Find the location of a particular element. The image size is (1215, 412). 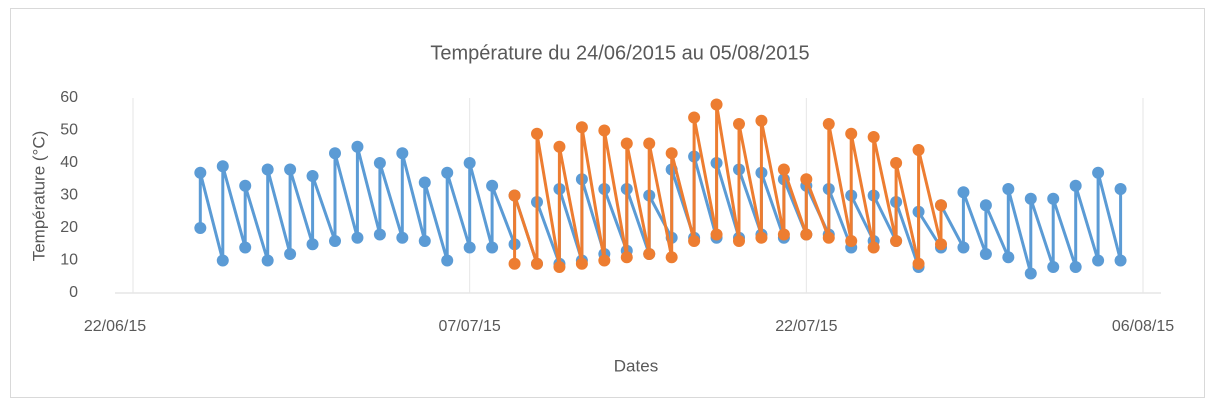

chart-title: Température du 24/06/2015 au 05/08/2015 is located at coordinates (619, 53).